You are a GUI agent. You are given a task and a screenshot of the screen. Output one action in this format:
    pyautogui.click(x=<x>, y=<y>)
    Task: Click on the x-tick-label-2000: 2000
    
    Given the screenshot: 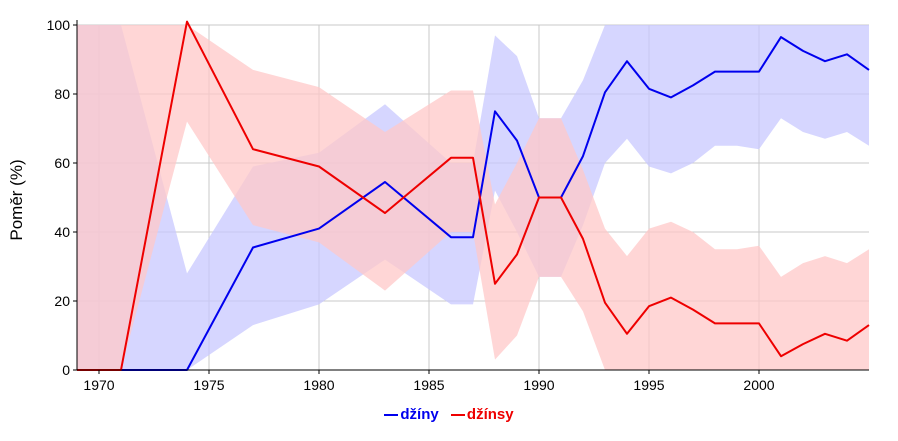 What is the action you would take?
    pyautogui.click(x=758, y=385)
    